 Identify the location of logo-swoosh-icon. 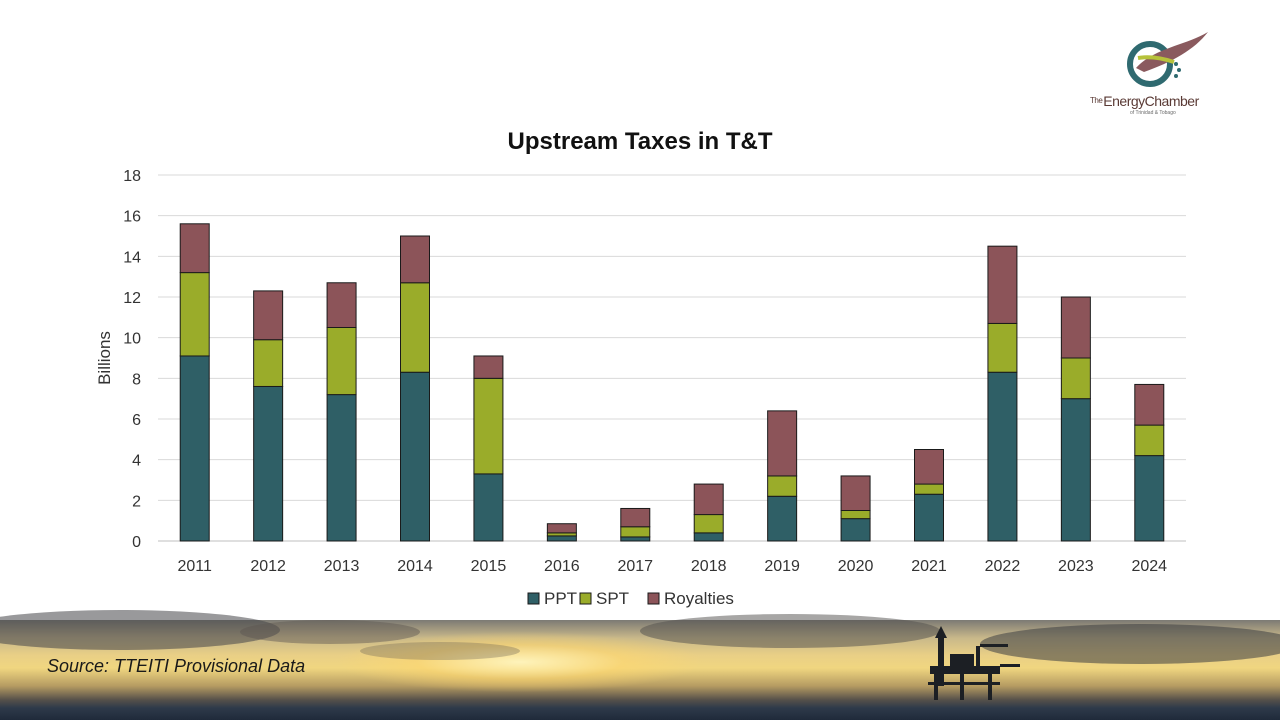
(1172, 52).